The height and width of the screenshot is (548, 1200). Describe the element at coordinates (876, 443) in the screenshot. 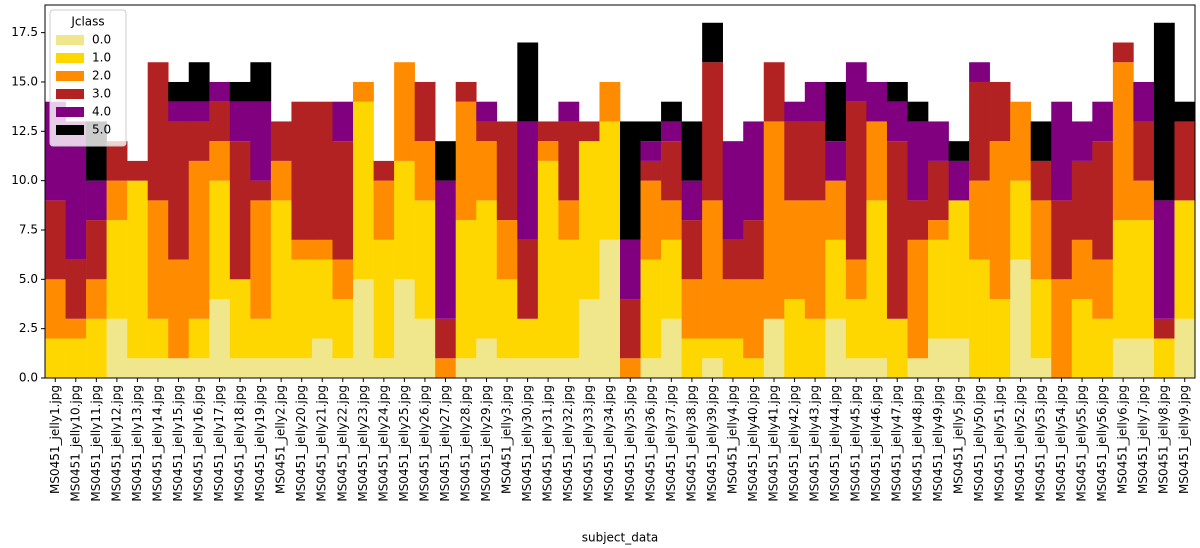

I see `x-tick-label: MS0451_jelly46.jpg` at that location.